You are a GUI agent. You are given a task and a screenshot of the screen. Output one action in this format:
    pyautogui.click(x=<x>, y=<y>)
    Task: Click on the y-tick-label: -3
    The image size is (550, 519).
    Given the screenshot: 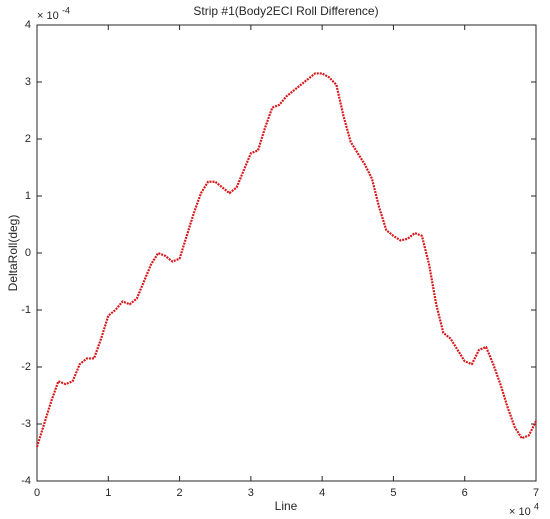 What is the action you would take?
    pyautogui.click(x=26, y=424)
    